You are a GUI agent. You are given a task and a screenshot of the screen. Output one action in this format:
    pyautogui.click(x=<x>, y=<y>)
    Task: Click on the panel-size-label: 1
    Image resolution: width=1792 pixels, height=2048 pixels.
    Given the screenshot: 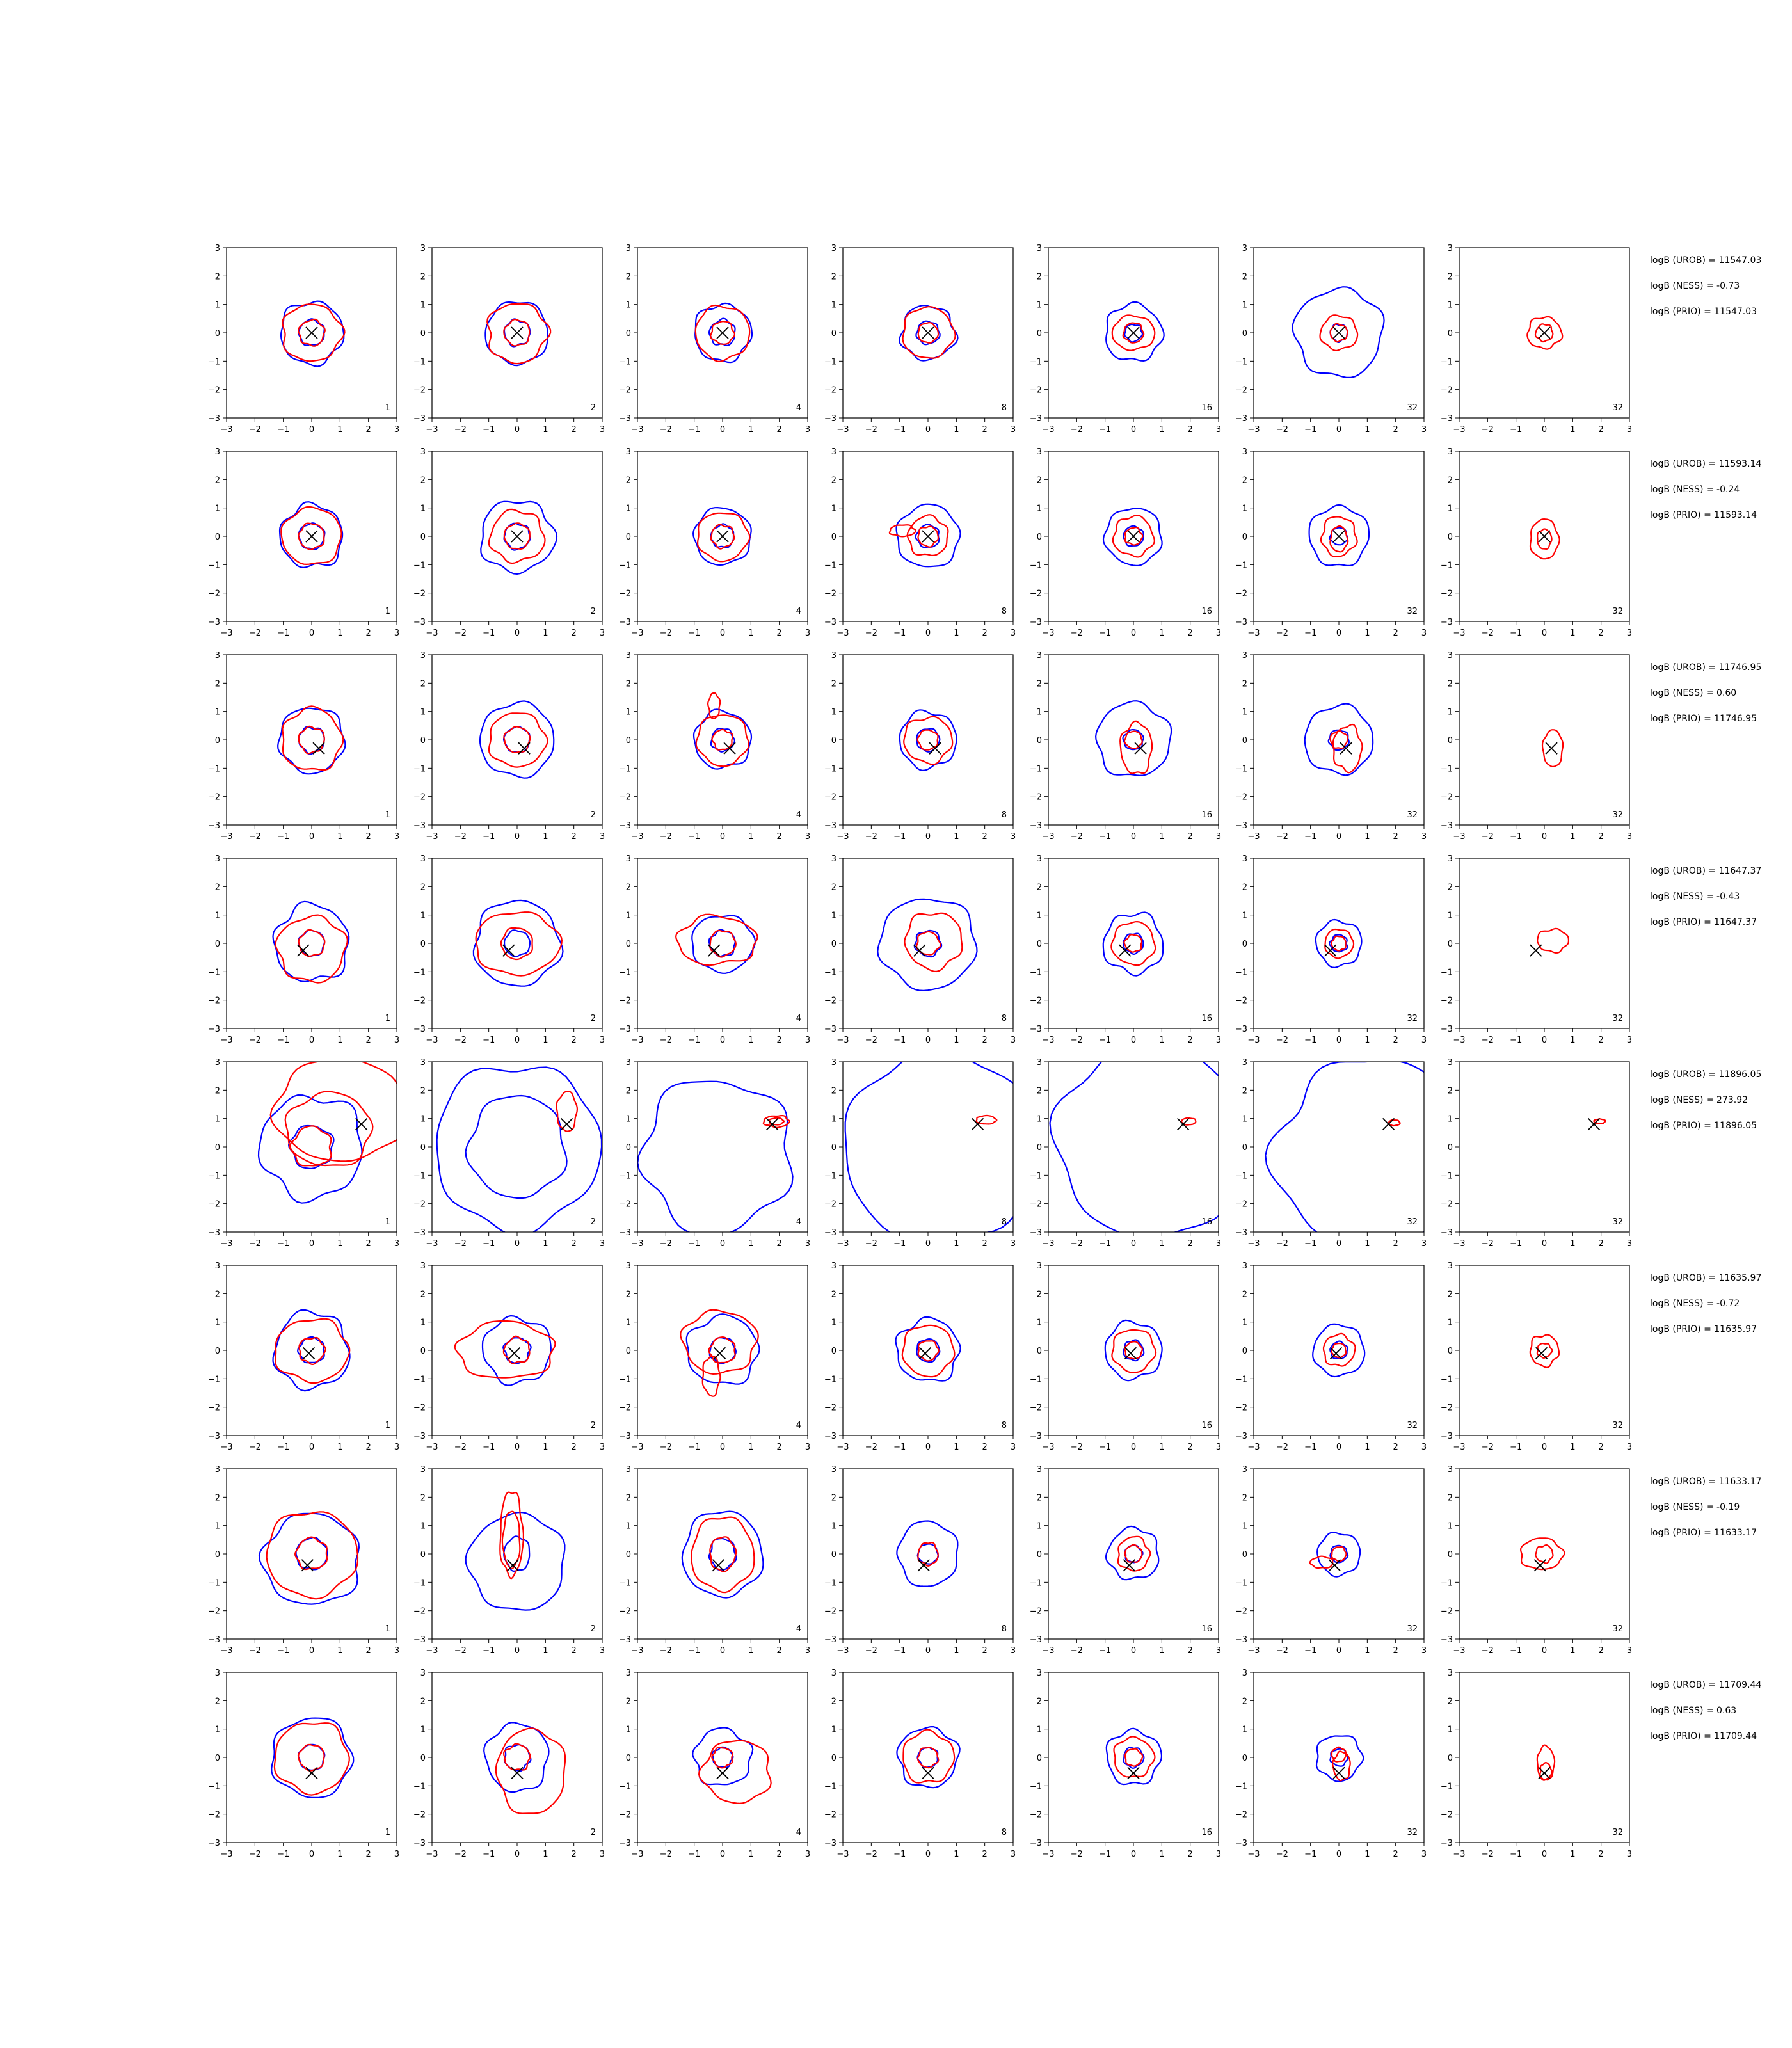 What is the action you would take?
    pyautogui.click(x=387, y=1832)
    